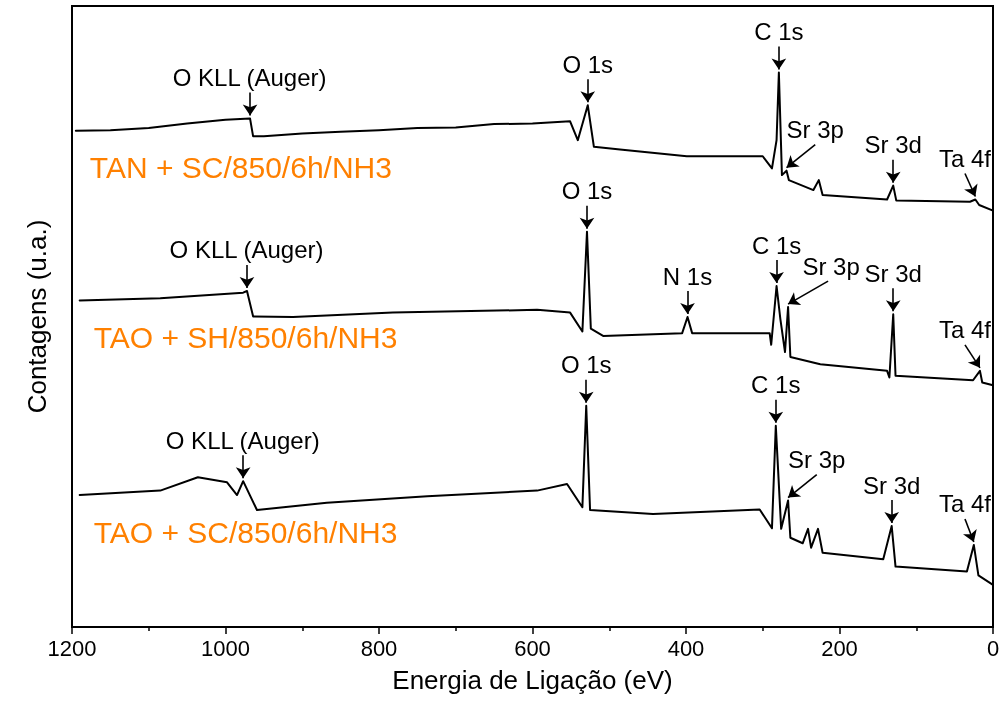 The height and width of the screenshot is (717, 1007). I want to click on x-tick-label: 1000, so click(225, 648).